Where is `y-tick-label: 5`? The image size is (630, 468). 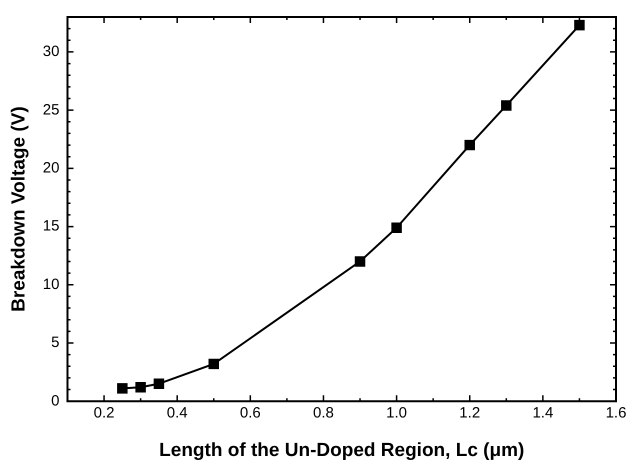 y-tick-label: 5 is located at coordinates (55, 343).